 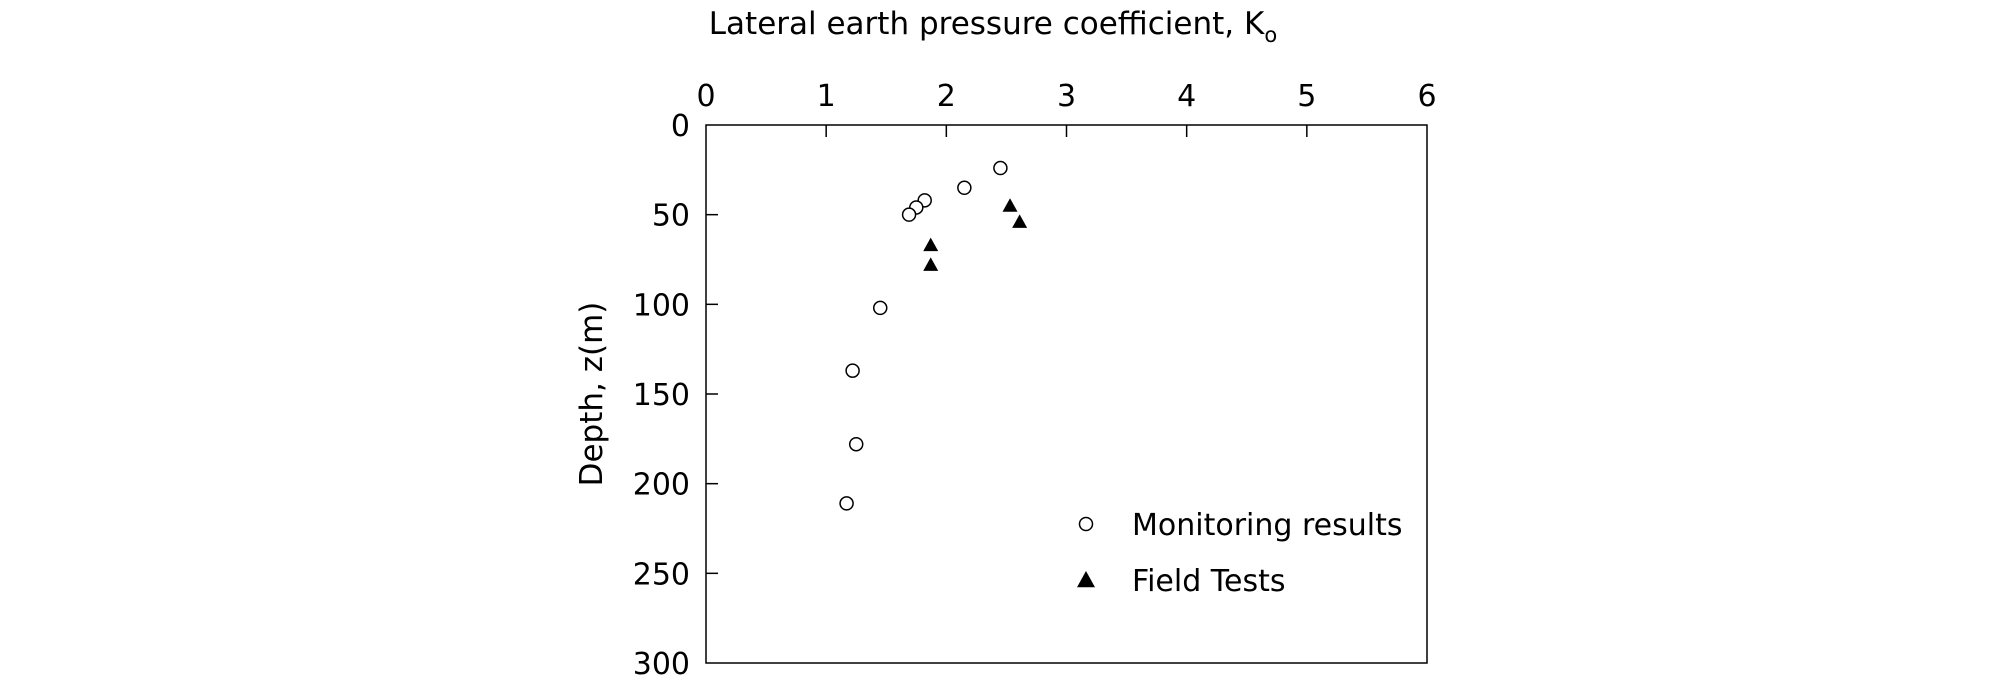 What do you see at coordinates (661, 305) in the screenshot?
I see `y-tick-label: 100` at bounding box center [661, 305].